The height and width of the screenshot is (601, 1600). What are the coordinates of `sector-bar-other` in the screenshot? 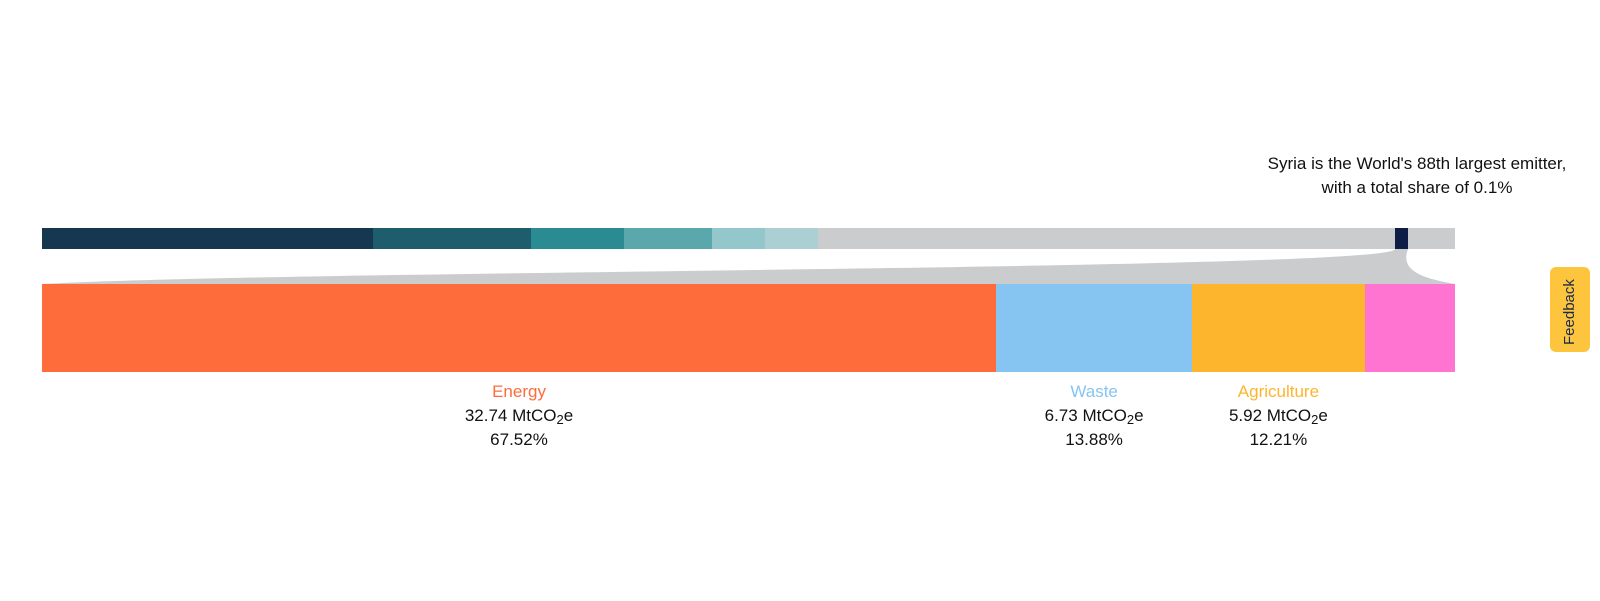 It's located at (1409, 328).